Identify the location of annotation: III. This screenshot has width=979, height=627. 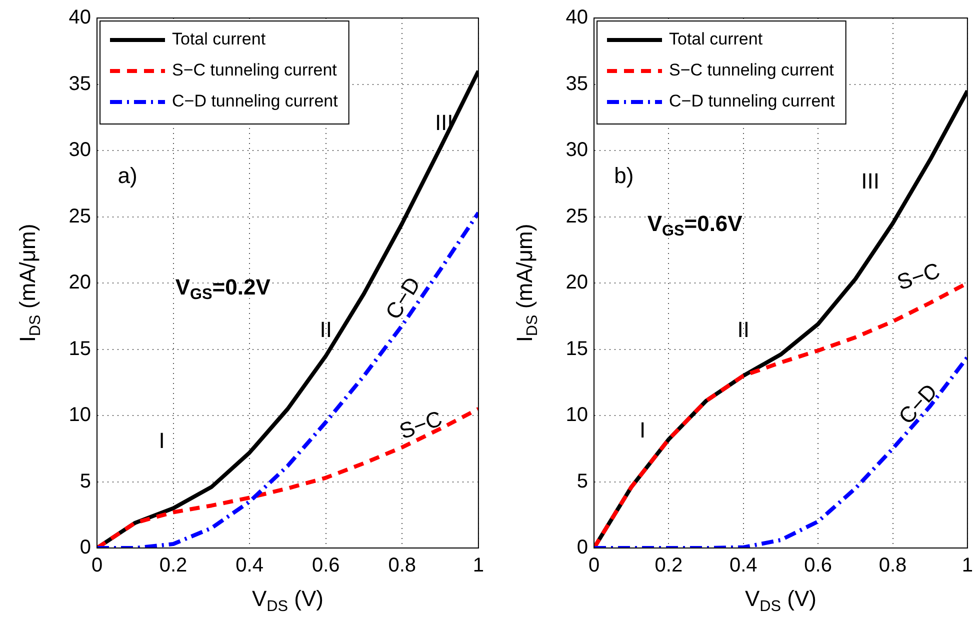
(870, 181).